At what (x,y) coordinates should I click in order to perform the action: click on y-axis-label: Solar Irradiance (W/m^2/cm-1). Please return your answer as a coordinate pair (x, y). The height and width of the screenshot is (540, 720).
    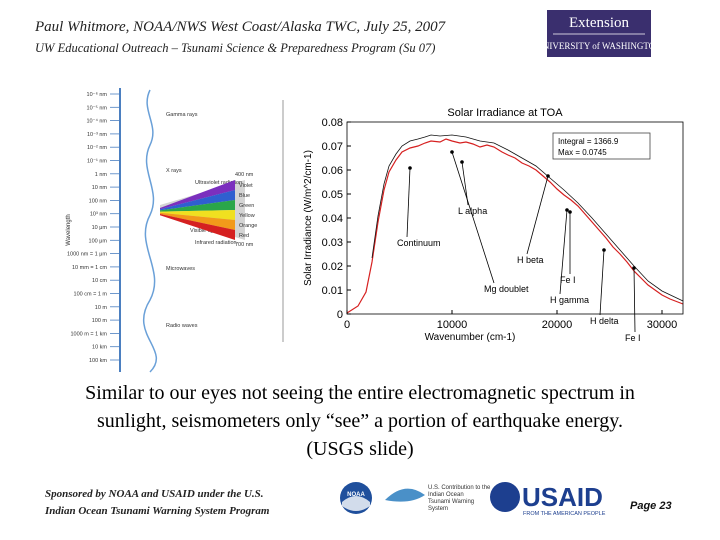
    Looking at the image, I should click on (308, 218).